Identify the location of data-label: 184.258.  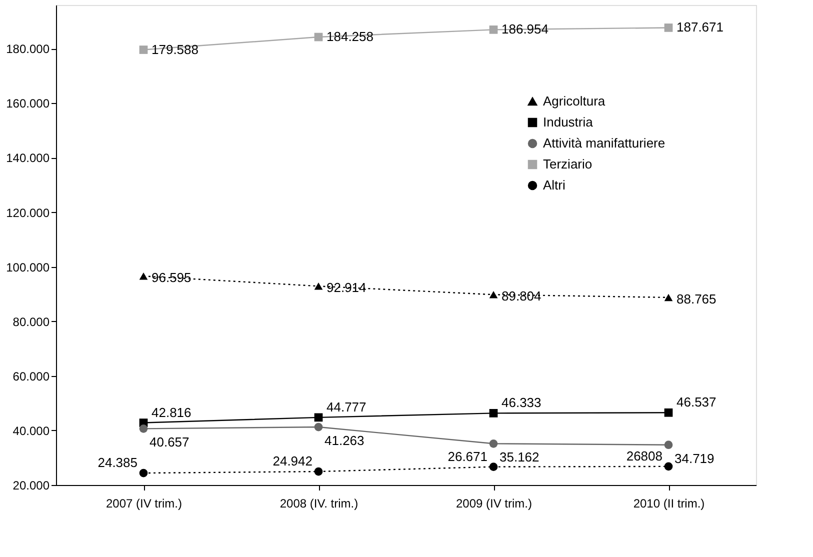
(350, 36).